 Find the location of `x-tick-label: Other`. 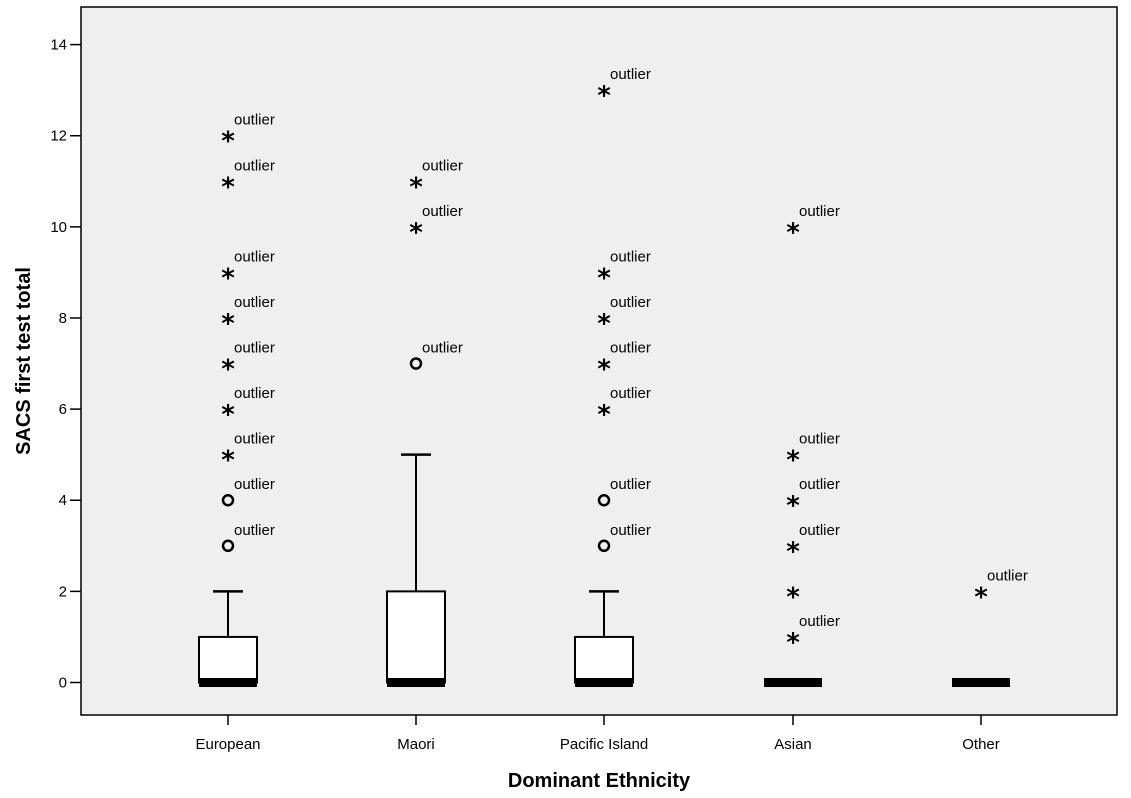

x-tick-label: Other is located at coordinates (981, 744).